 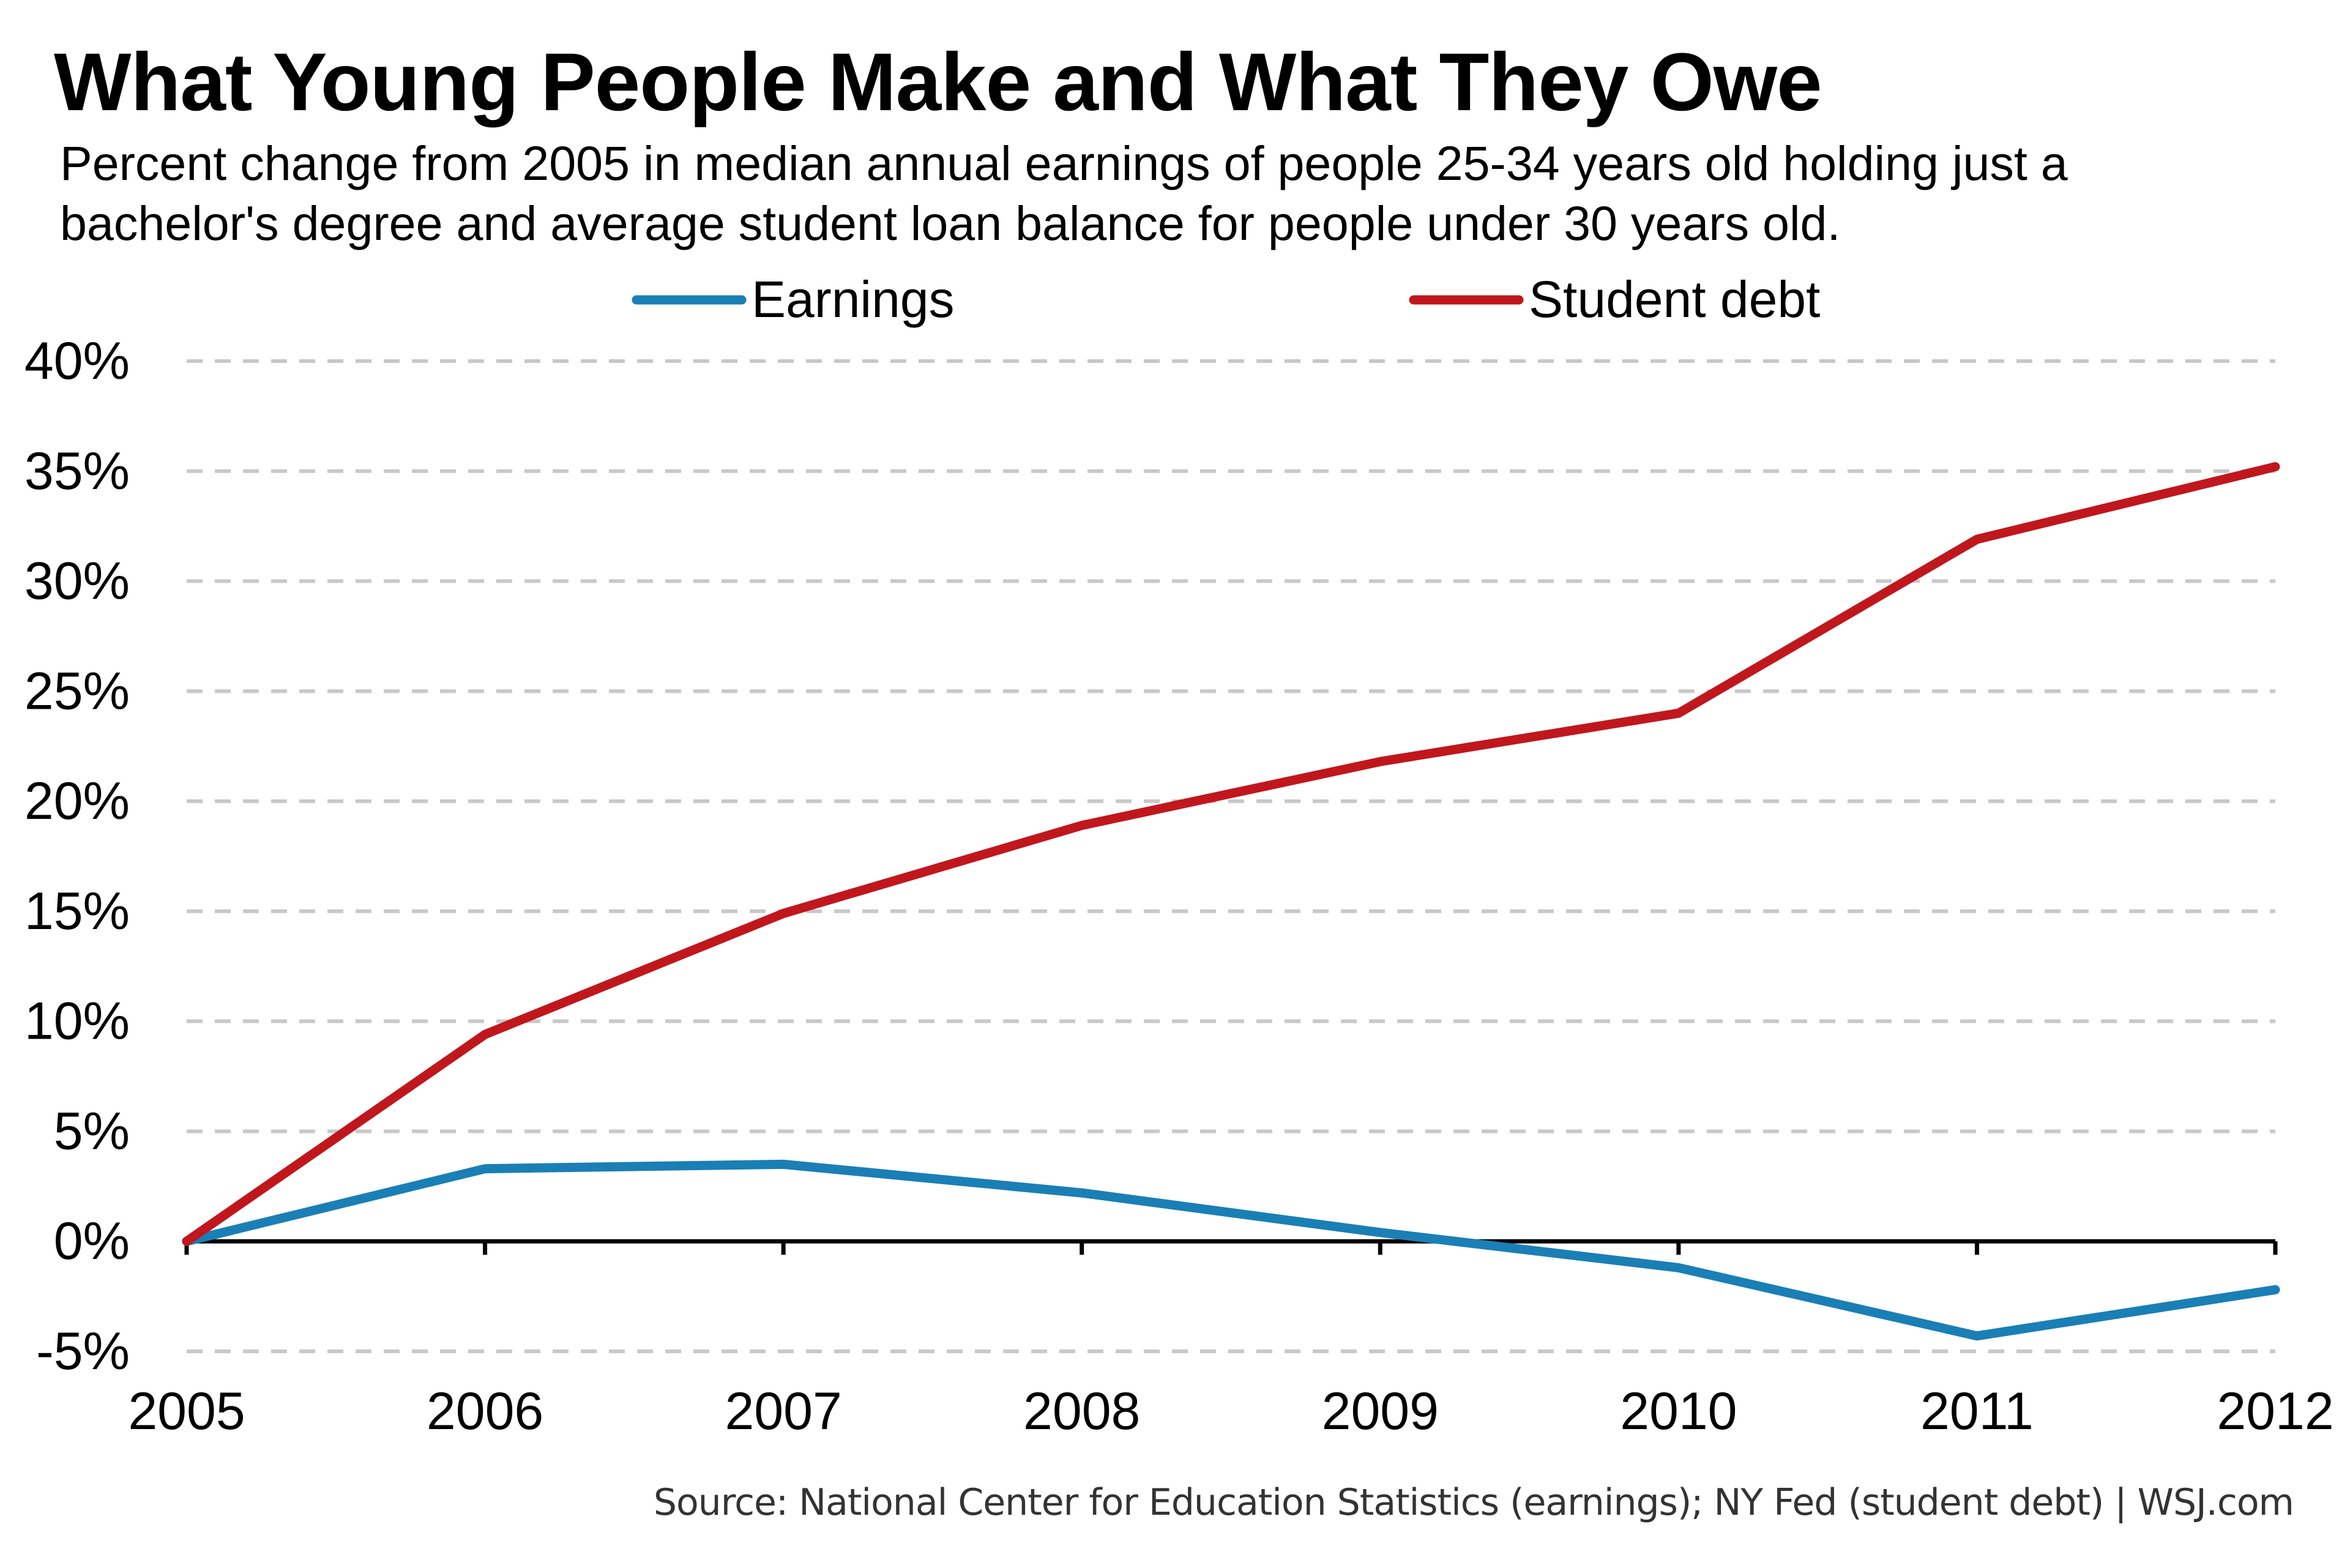 I want to click on y-tick-label: 35%, so click(x=77, y=471).